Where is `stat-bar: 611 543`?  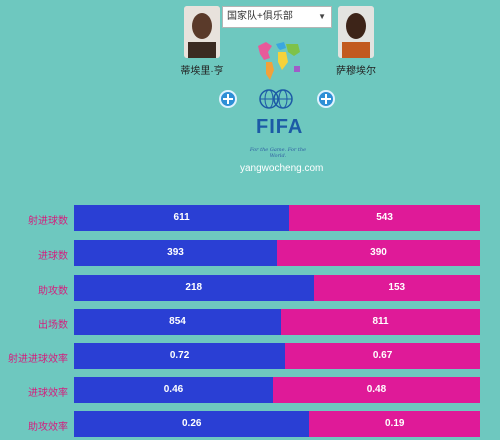
stat-bar: 611 543 is located at coordinates (277, 218).